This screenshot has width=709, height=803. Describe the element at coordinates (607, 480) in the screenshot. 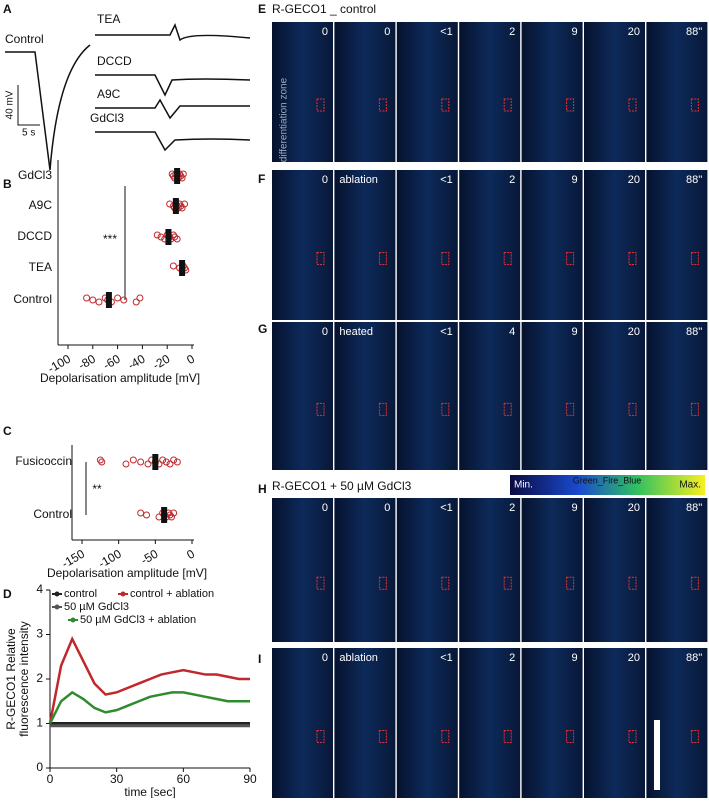

I see `colorbar-name: Green_Fire_Blue` at that location.